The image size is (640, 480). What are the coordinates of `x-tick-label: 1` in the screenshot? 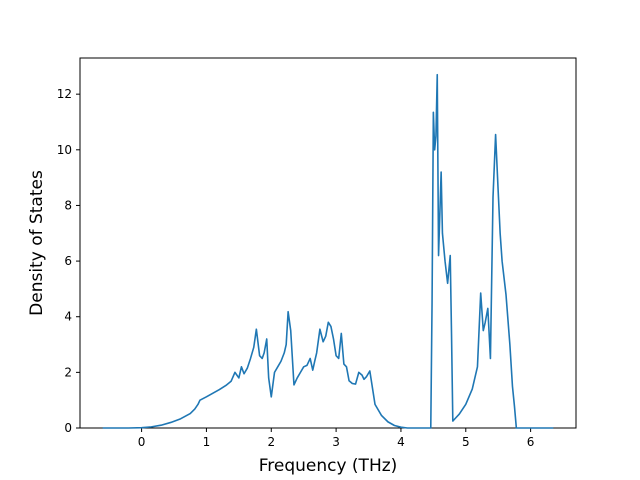 It's located at (207, 442).